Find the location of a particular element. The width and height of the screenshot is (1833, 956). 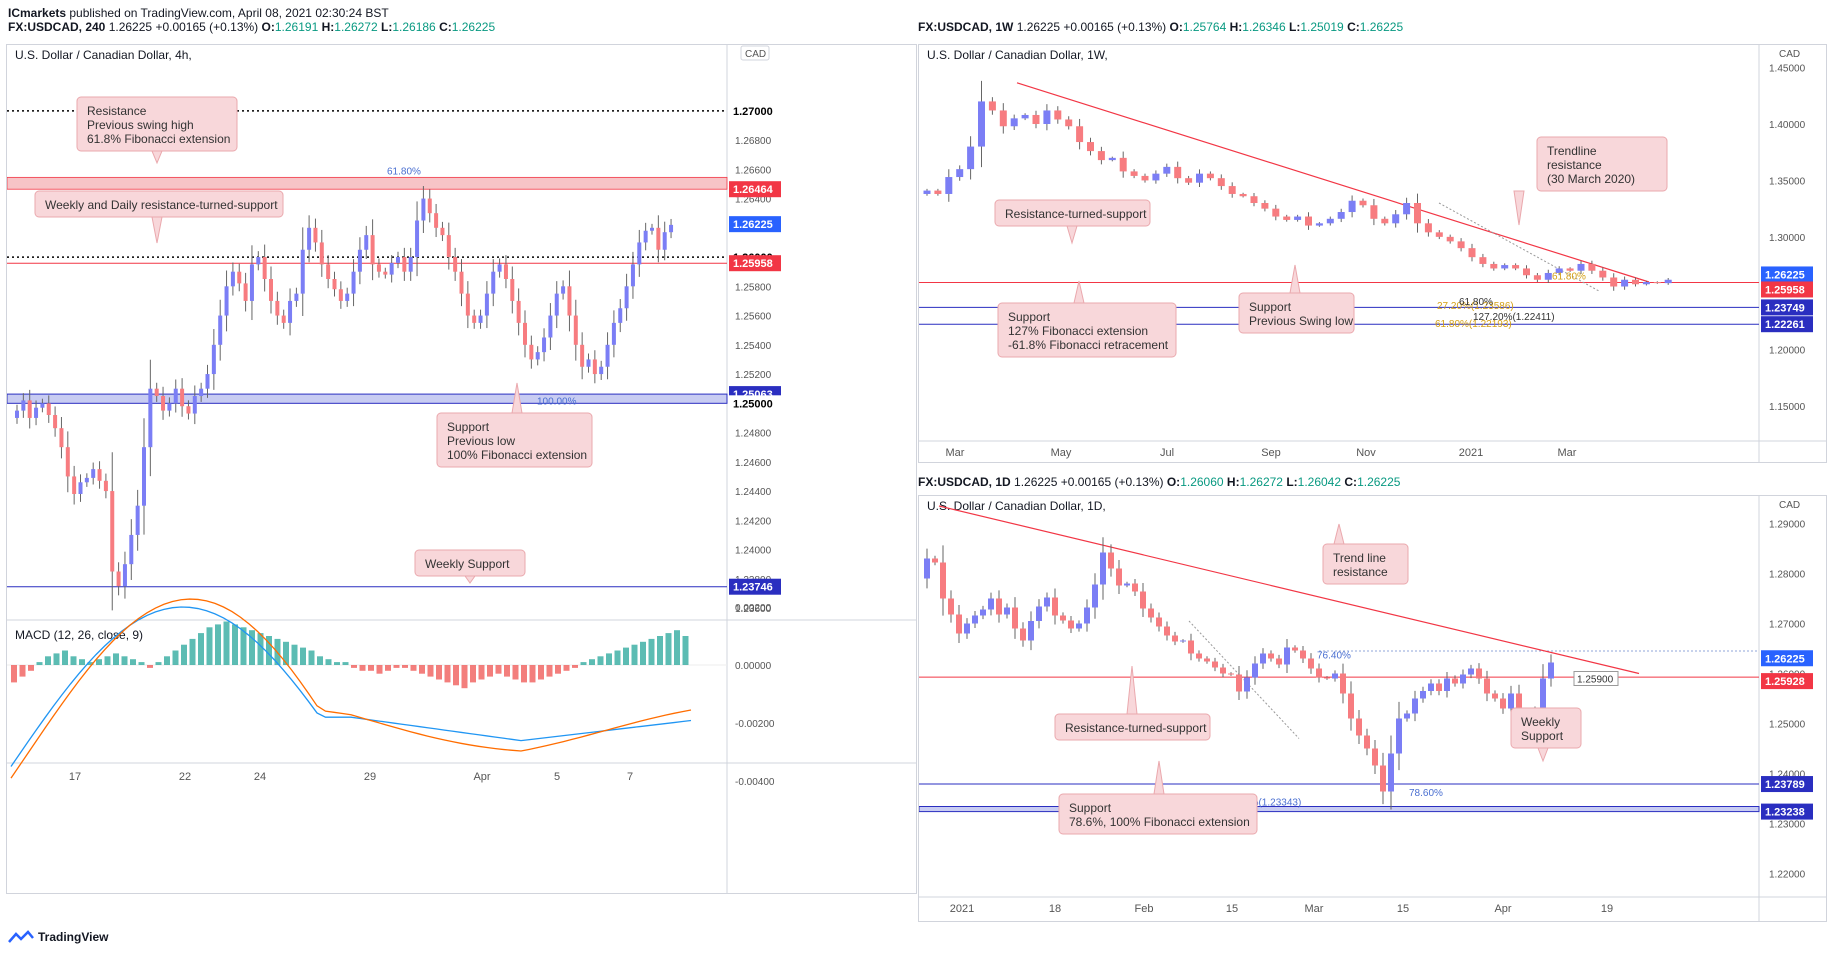

h4-note-weekly-daily-pointer is located at coordinates (157, 230).